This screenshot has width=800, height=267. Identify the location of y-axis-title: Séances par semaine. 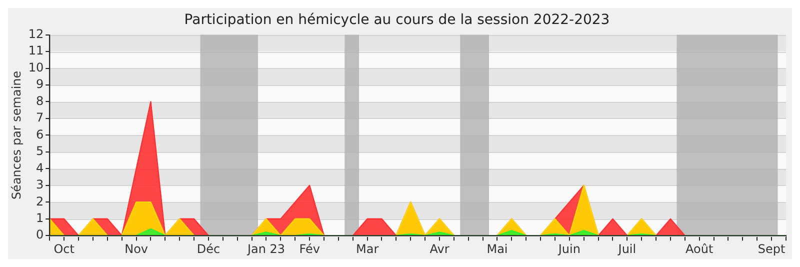
(16, 135).